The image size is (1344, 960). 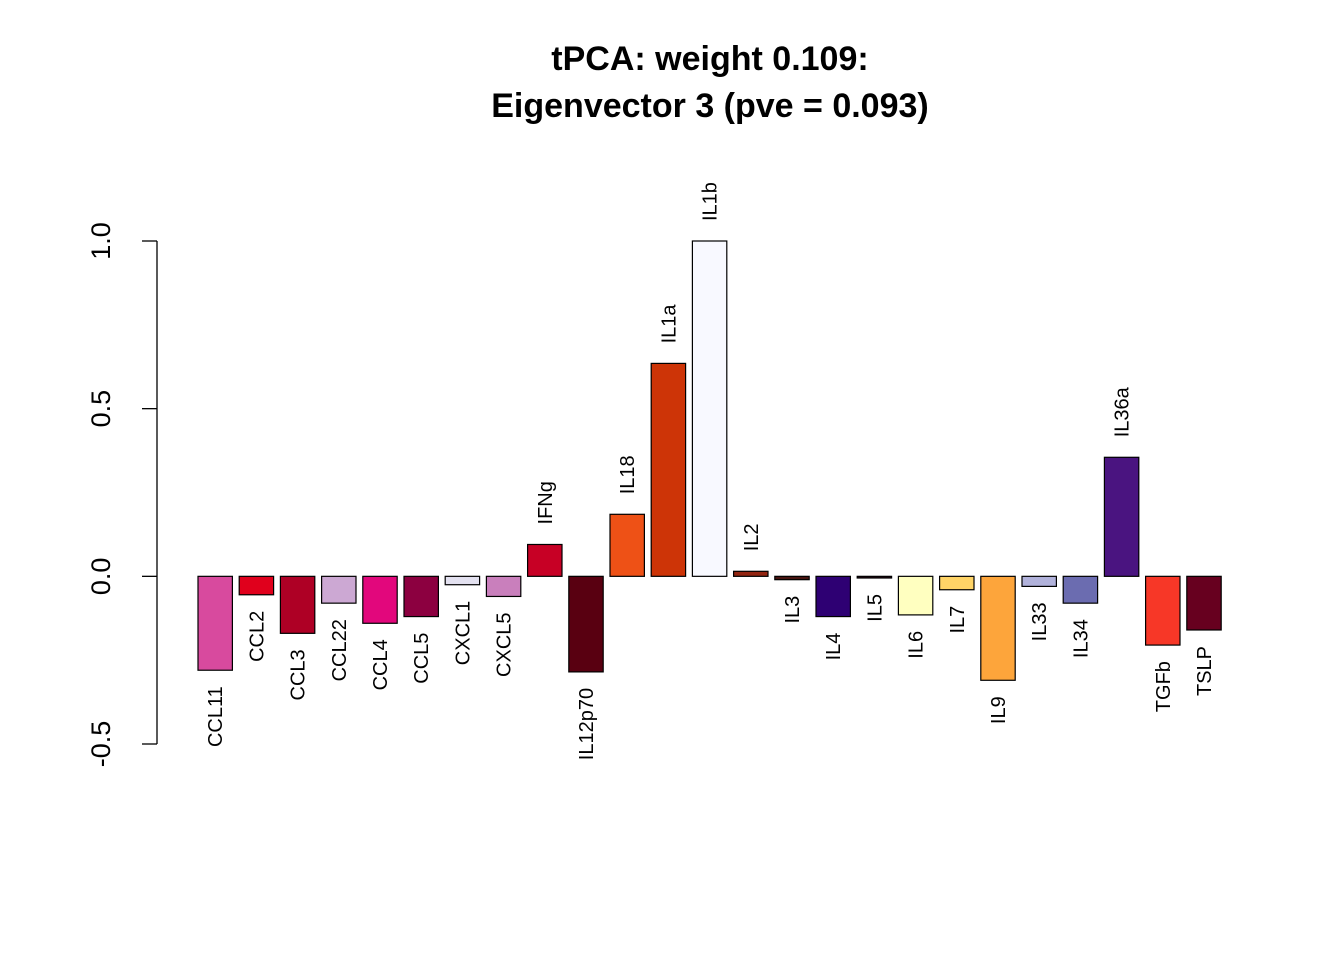 What do you see at coordinates (917, 645) in the screenshot?
I see `bar-label: IL6` at bounding box center [917, 645].